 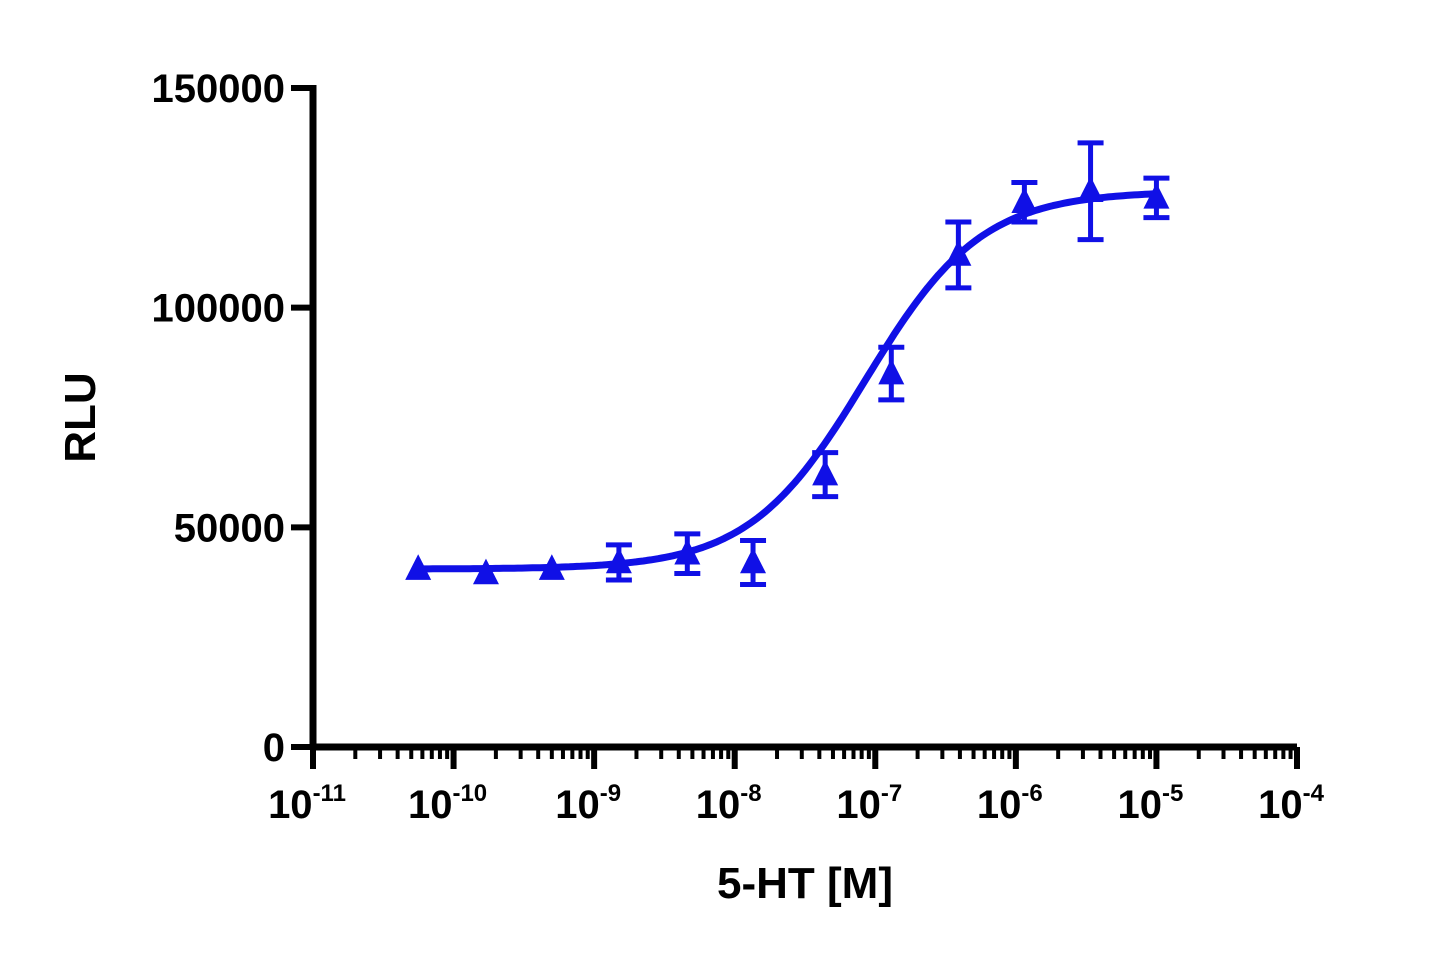 I want to click on y-tick-label: 150000, so click(x=218, y=89).